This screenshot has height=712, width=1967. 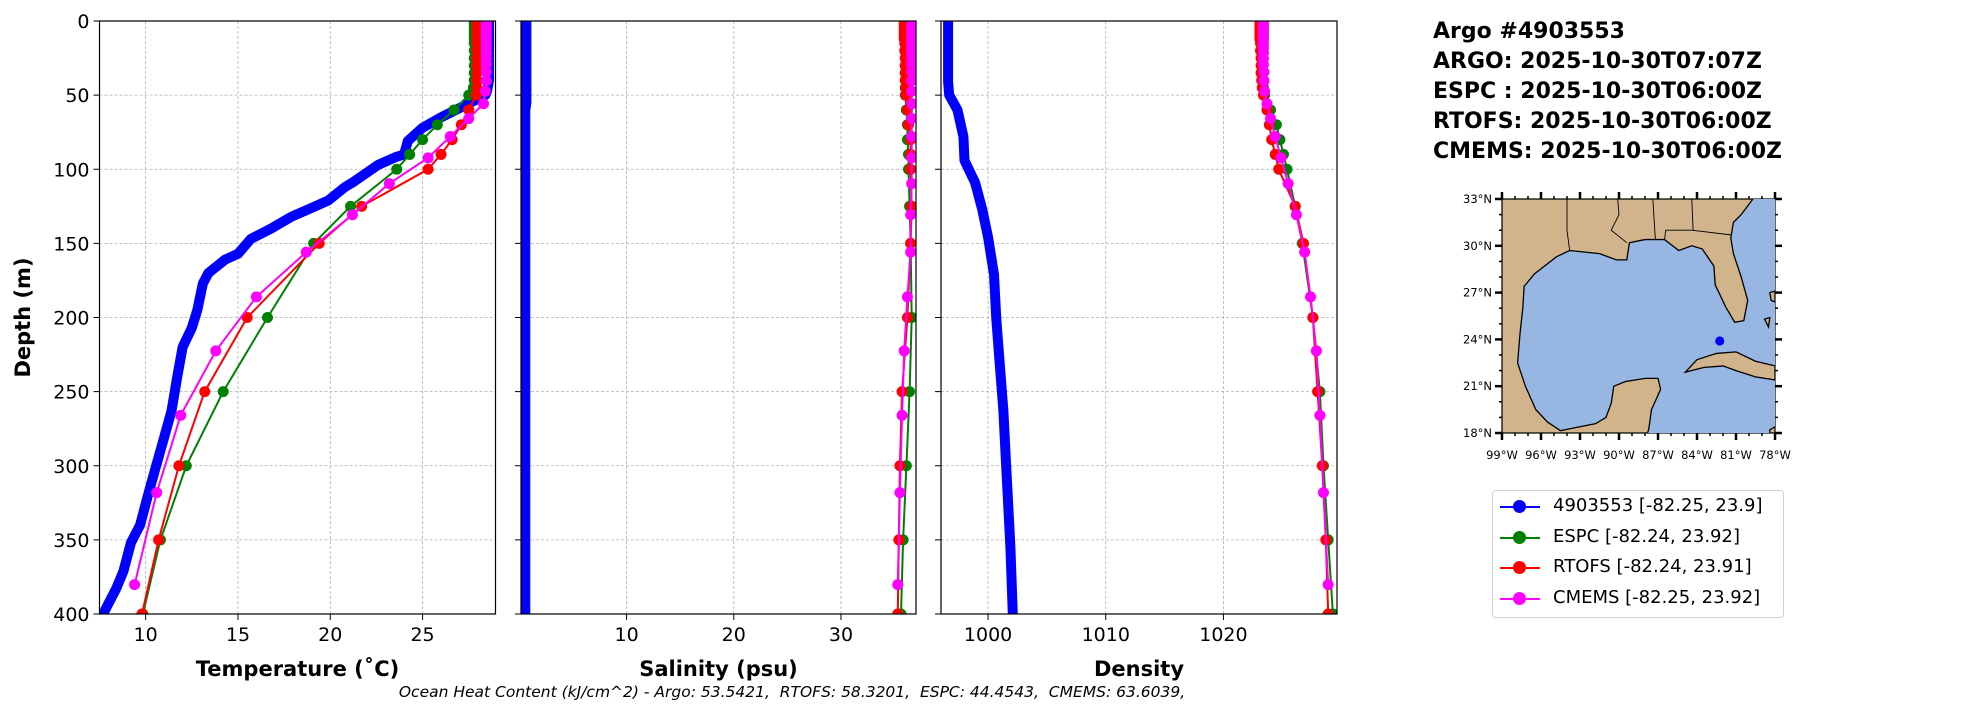 What do you see at coordinates (1477, 199) in the screenshot?
I see `map-lat-label: 33°N` at bounding box center [1477, 199].